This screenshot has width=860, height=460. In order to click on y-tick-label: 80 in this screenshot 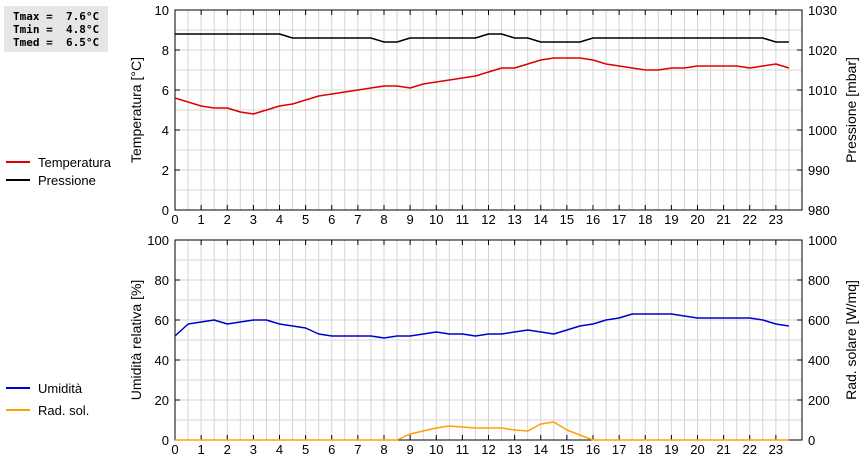, I will do `click(162, 280)`.